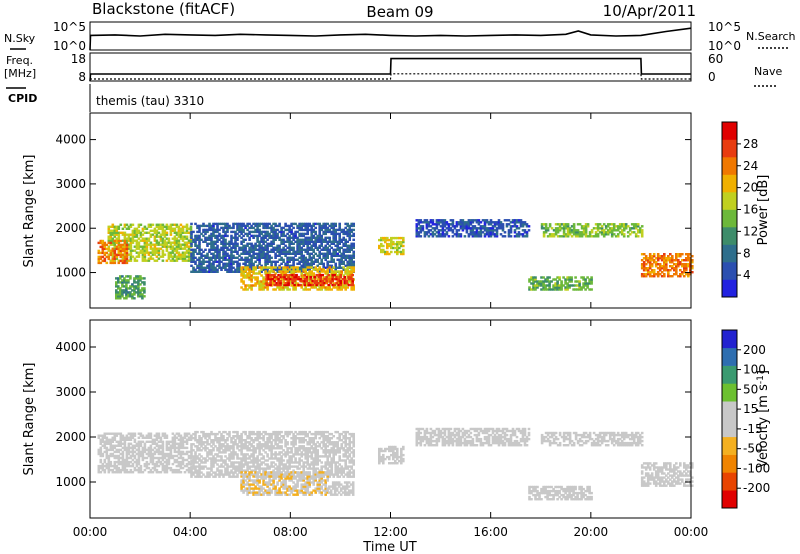 The height and width of the screenshot is (554, 800). I want to click on colorbar-swatch, so click(729, 236).